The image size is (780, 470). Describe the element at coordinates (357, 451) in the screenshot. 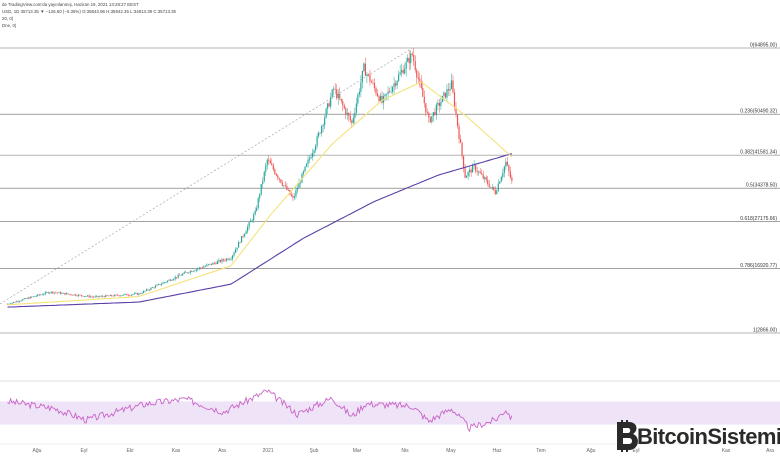

I see `x-tick-label: Mar` at that location.